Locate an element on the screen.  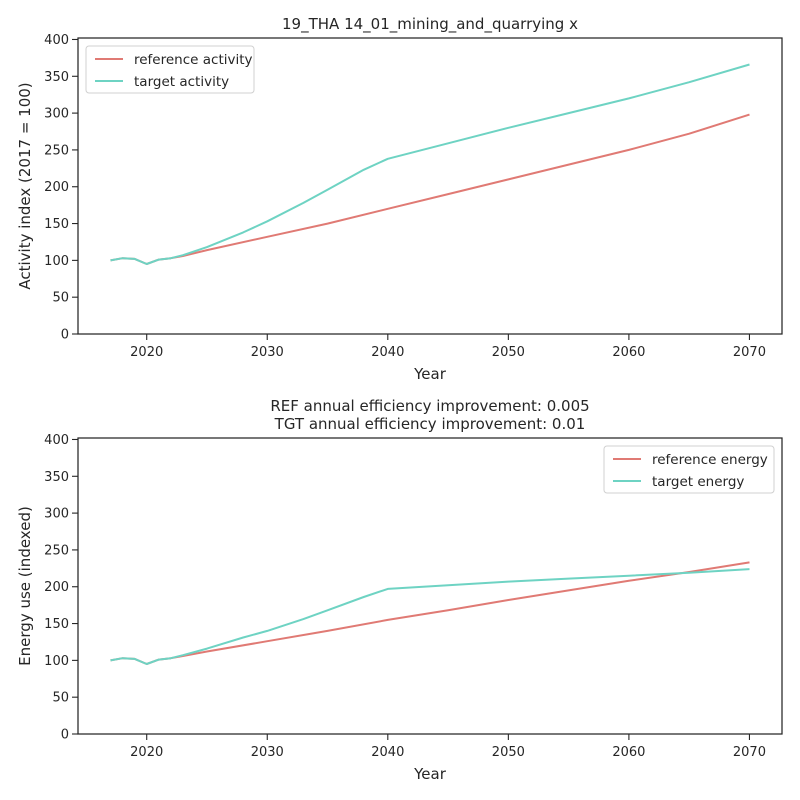
legend-label: reference energy is located at coordinates (710, 460).